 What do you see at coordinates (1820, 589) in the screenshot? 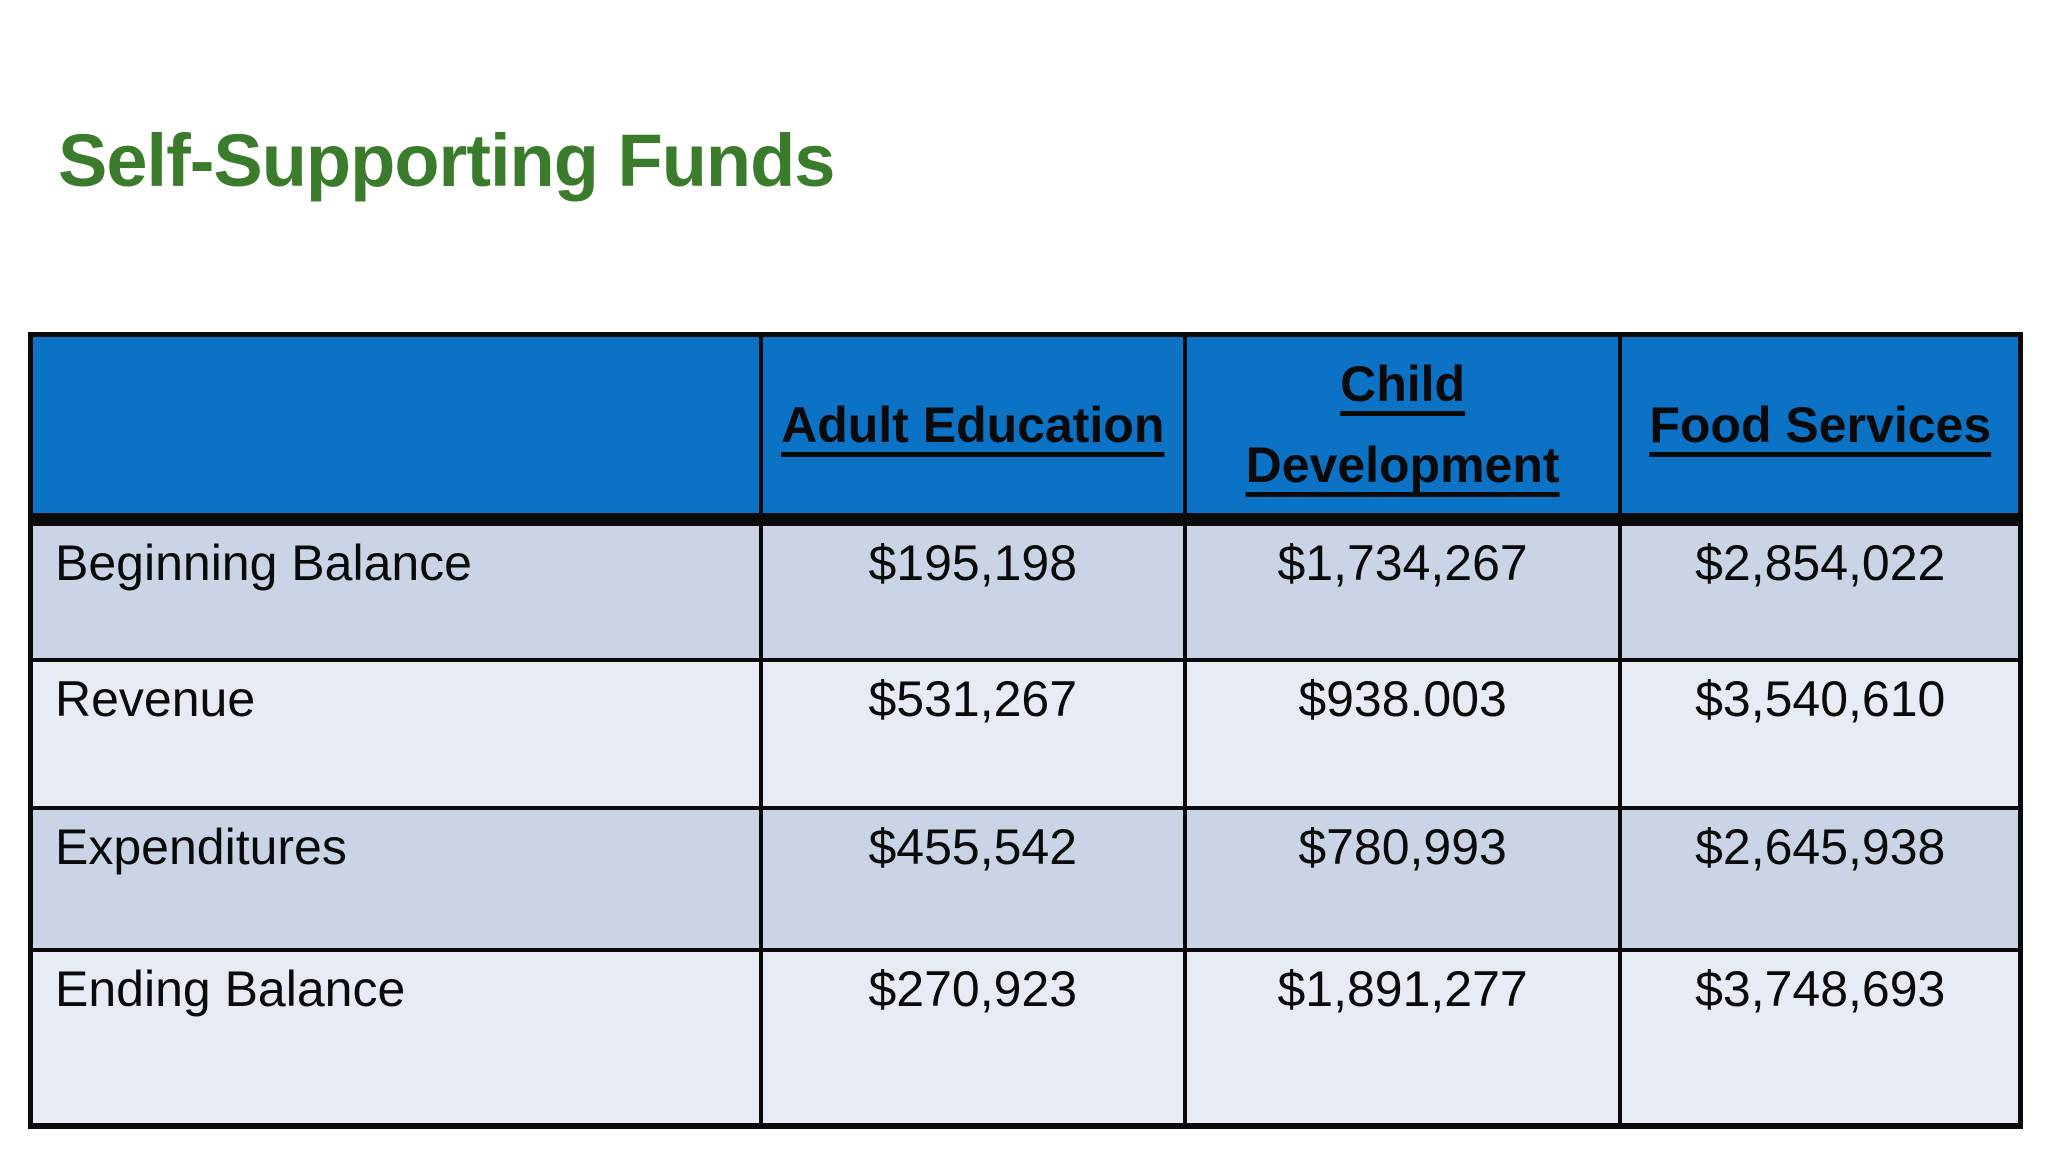
I see `value-cell: $2,854,022` at bounding box center [1820, 589].